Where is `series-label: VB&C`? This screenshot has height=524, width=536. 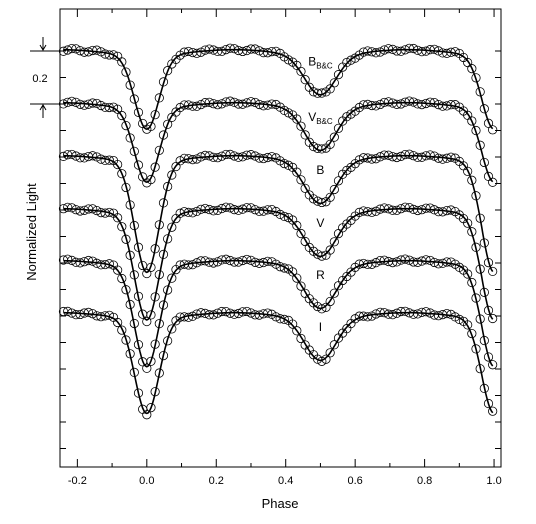
series-label: VB&C is located at coordinates (320, 118).